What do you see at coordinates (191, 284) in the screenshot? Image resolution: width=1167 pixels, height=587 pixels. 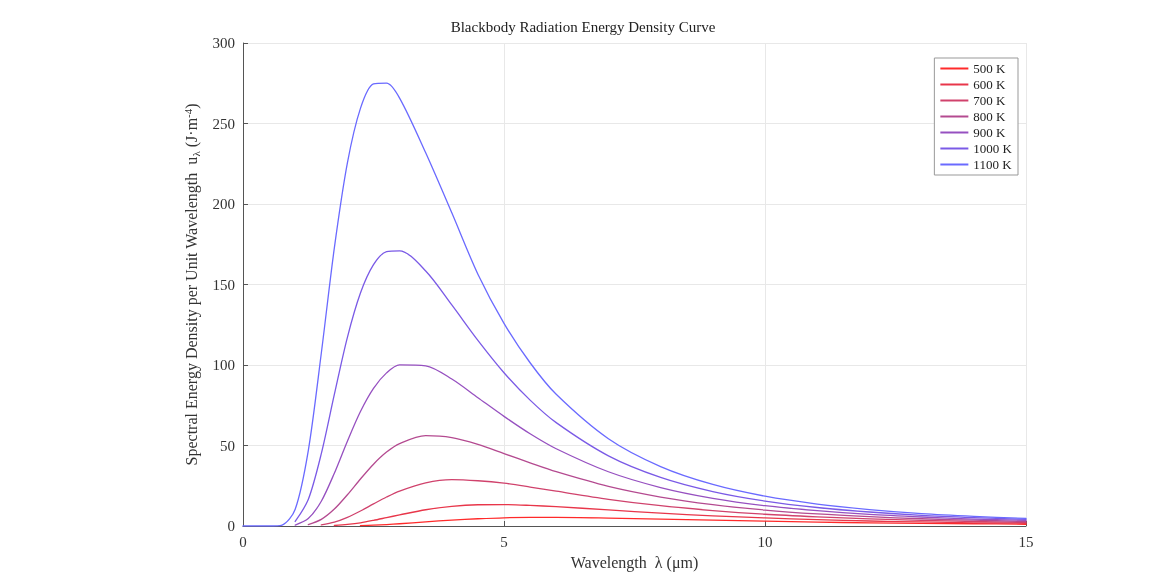 I see `y-axis-title: Spectral Energy Density per Unit Wavelength uλ (J·m-4)` at bounding box center [191, 284].